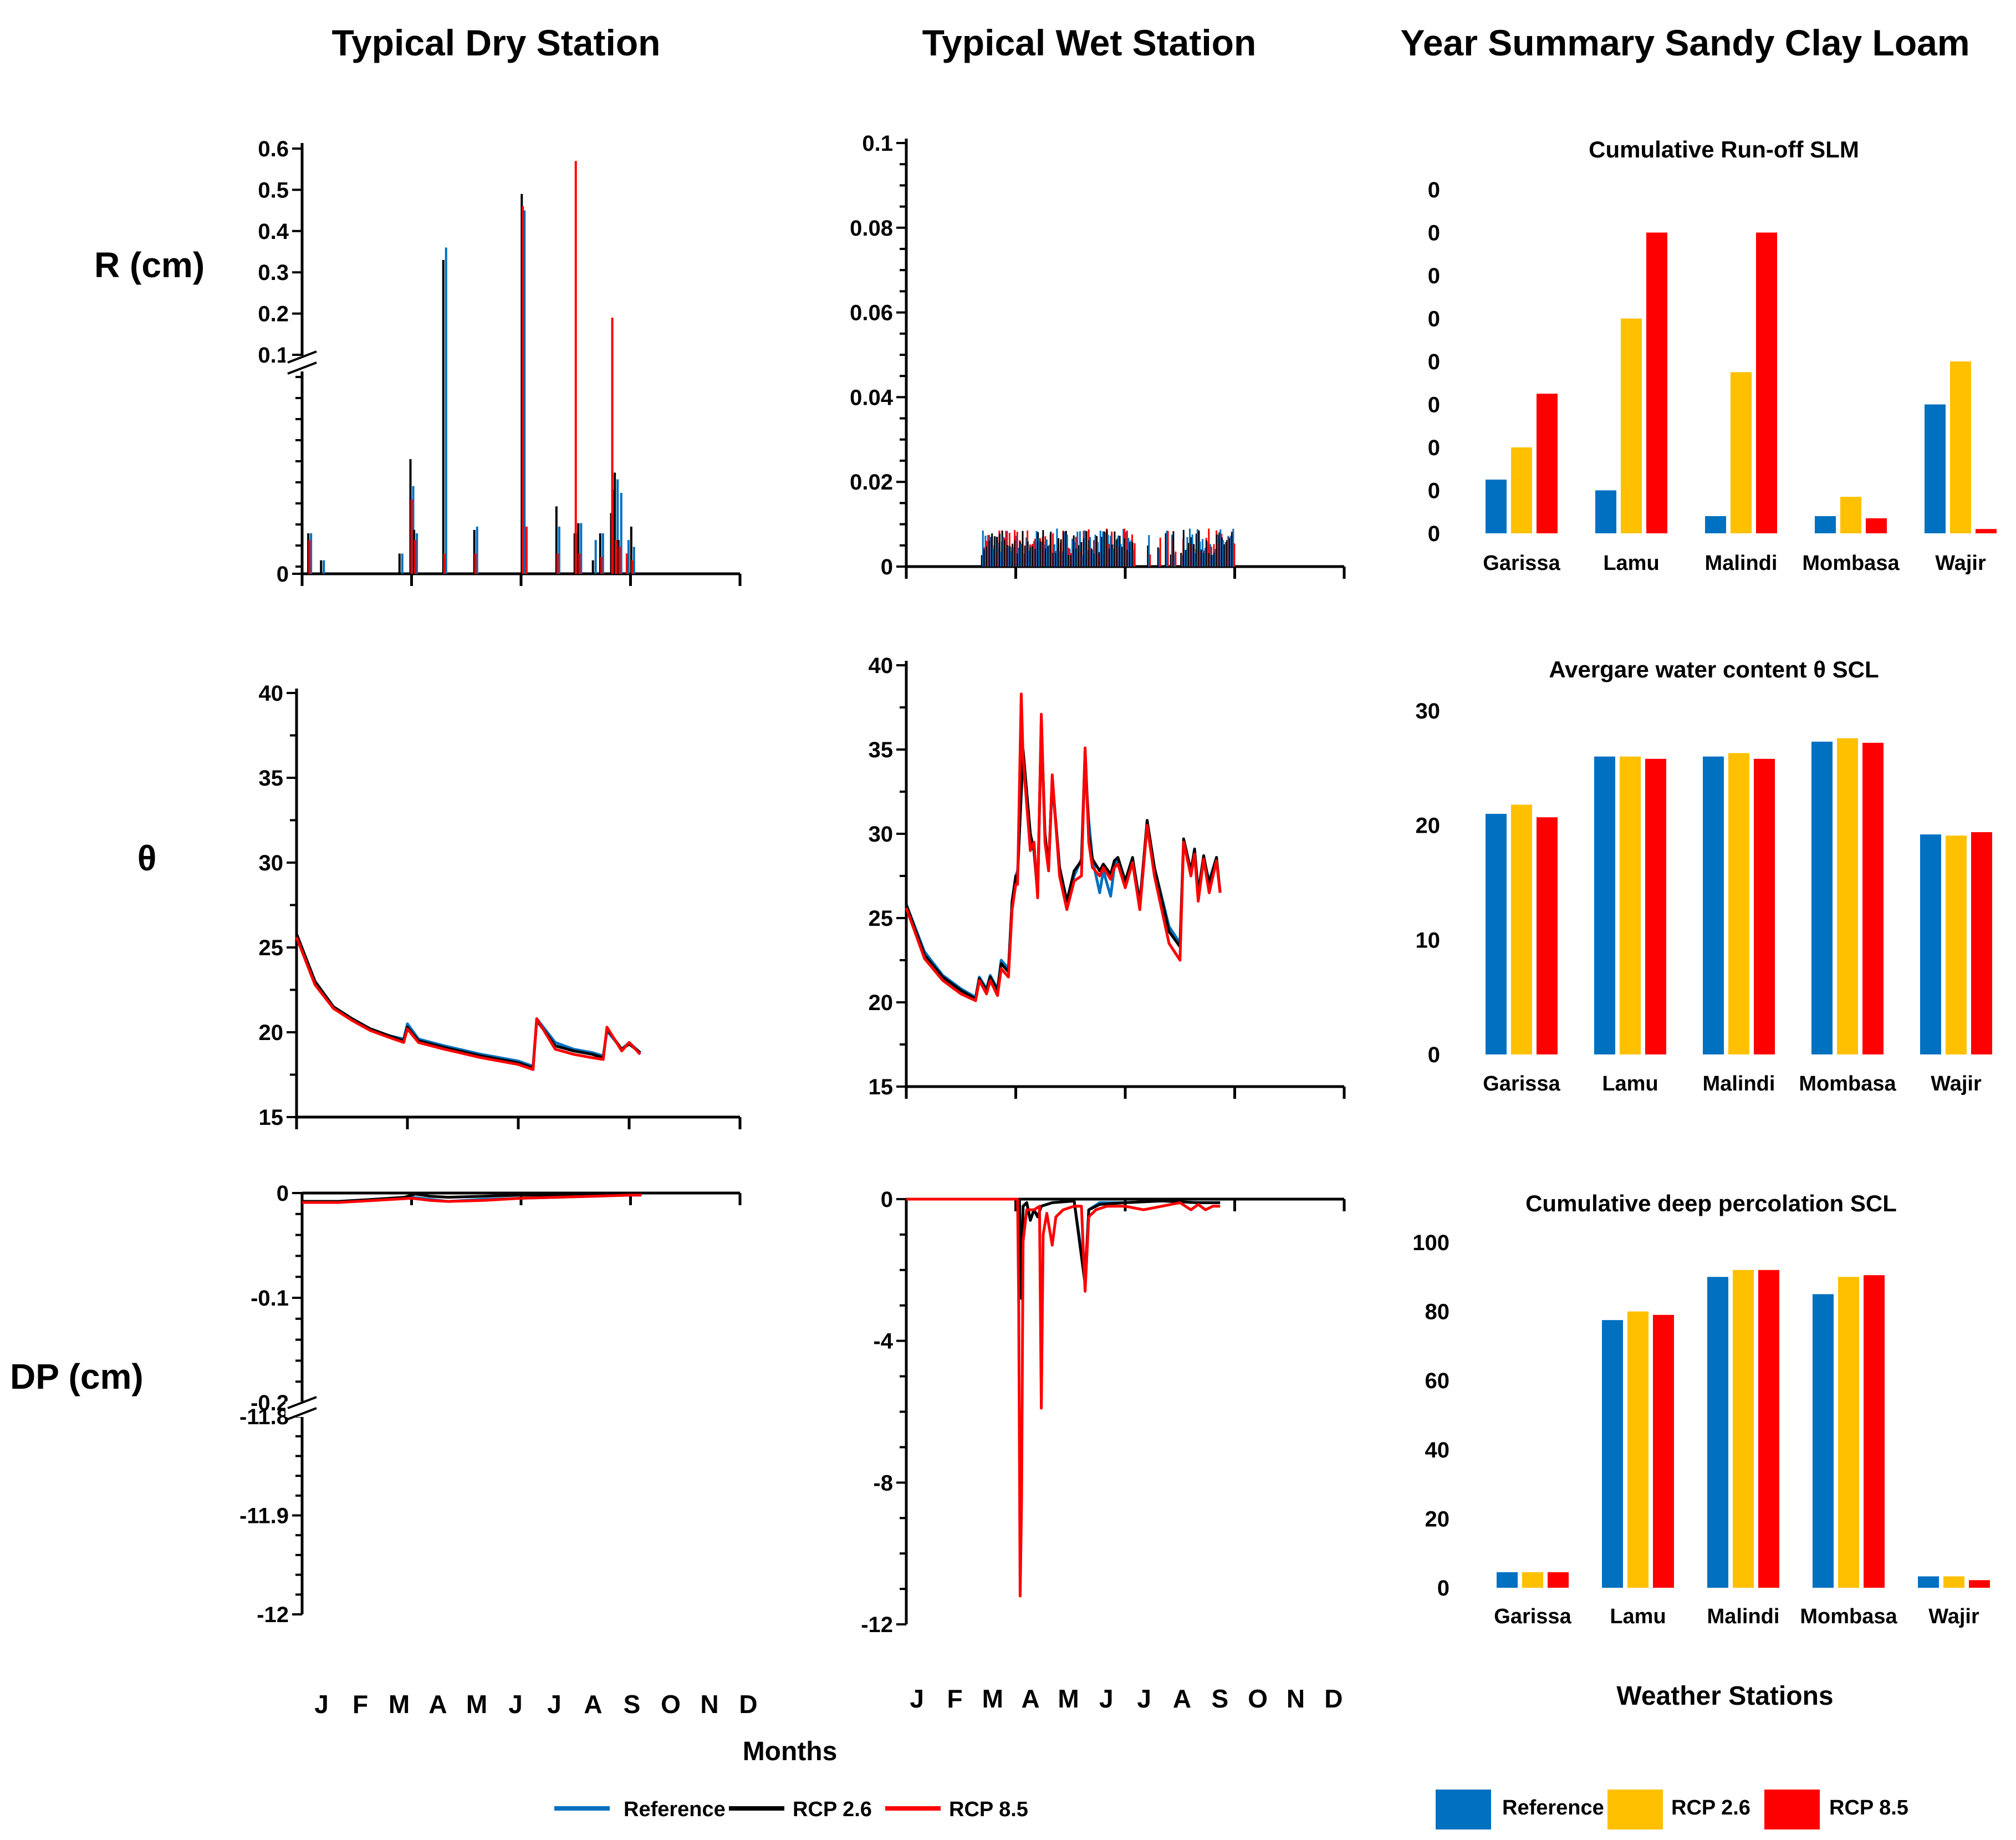 The height and width of the screenshot is (1840, 2016). Describe the element at coordinates (264, 1417) in the screenshot. I see `dry-dp-y-tick-label: -11.8` at that location.